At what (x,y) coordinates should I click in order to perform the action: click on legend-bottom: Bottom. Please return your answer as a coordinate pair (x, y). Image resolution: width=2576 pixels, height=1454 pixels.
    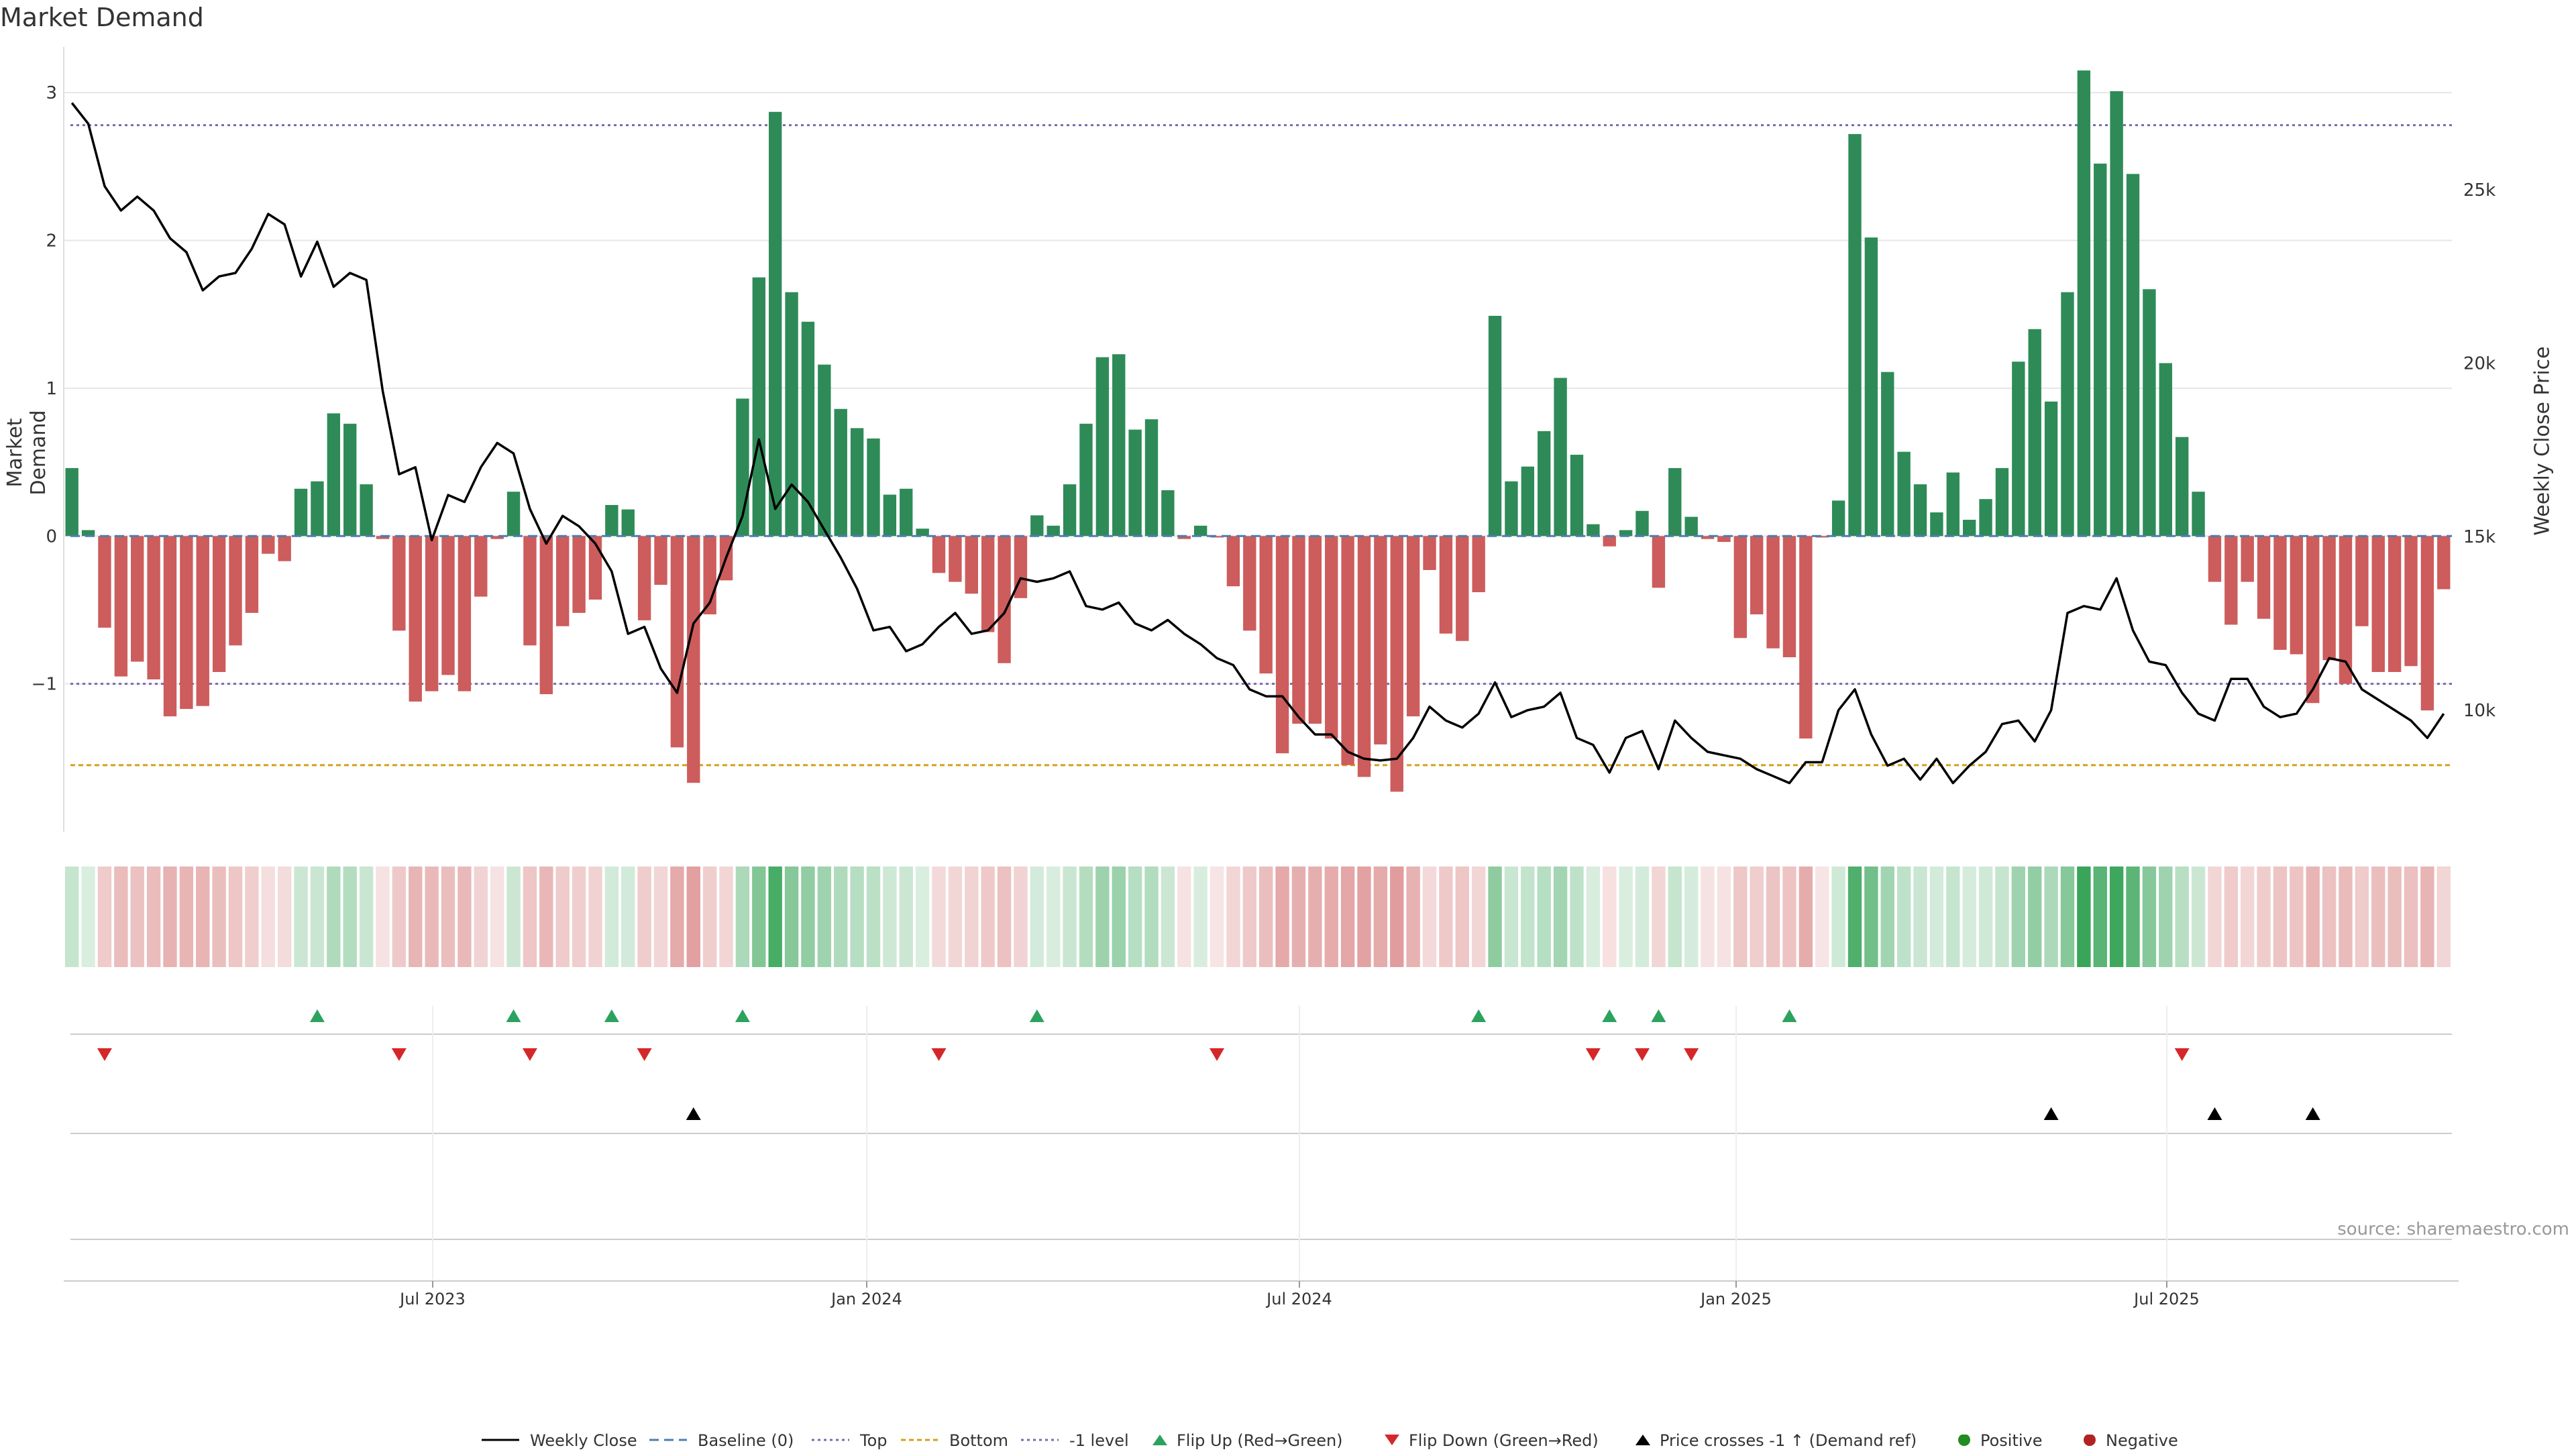
    Looking at the image, I should click on (954, 1440).